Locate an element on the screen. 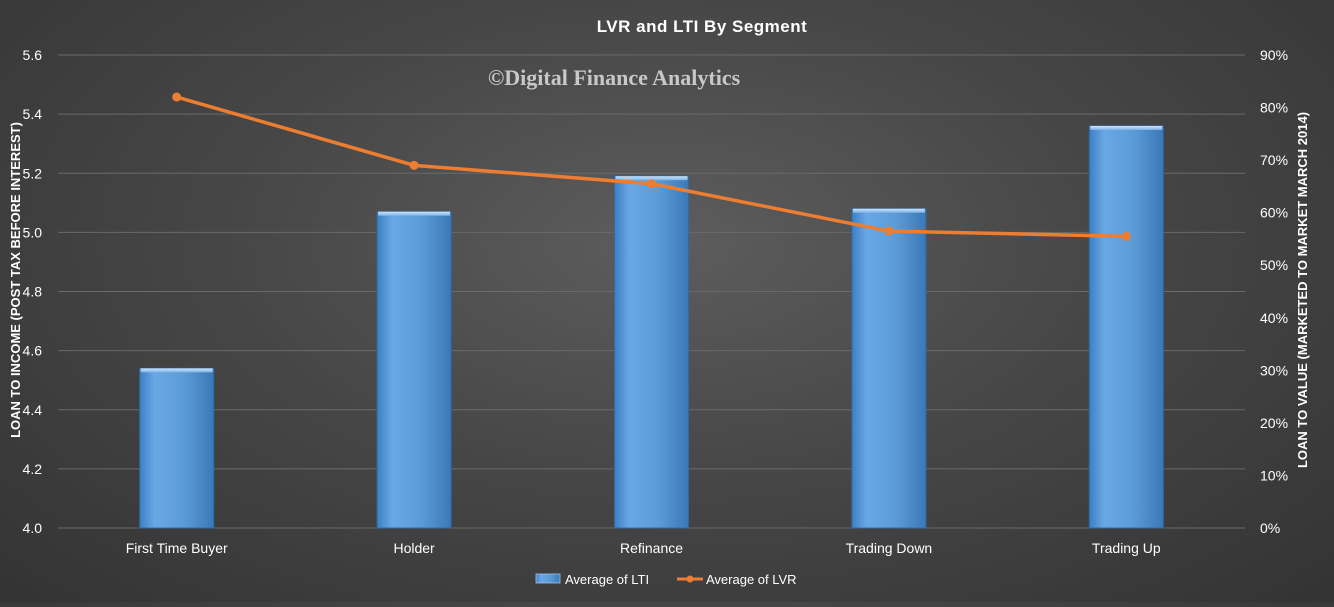 This screenshot has height=607, width=1334. x-tick-label: Trading Up is located at coordinates (1126, 548).